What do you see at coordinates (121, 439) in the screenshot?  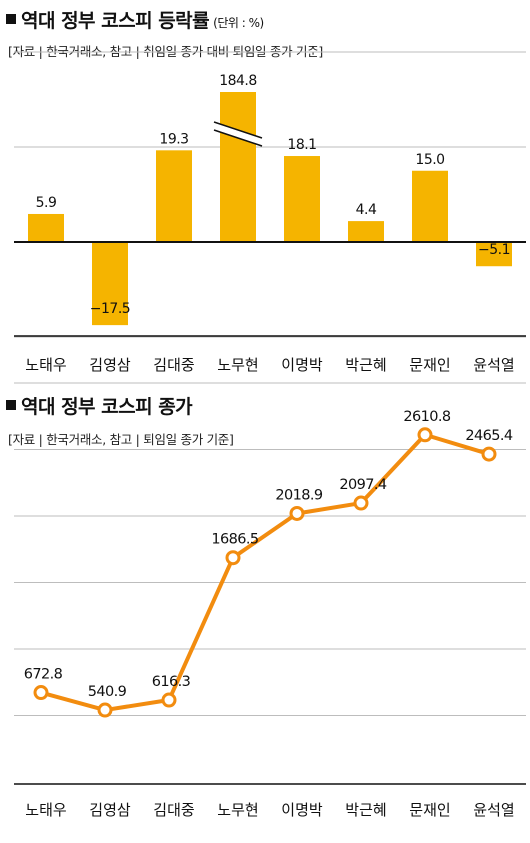 I see `line-chart-source: [자료 | 한국거래소, 참고 | 퇴임일 종가 기준]` at bounding box center [121, 439].